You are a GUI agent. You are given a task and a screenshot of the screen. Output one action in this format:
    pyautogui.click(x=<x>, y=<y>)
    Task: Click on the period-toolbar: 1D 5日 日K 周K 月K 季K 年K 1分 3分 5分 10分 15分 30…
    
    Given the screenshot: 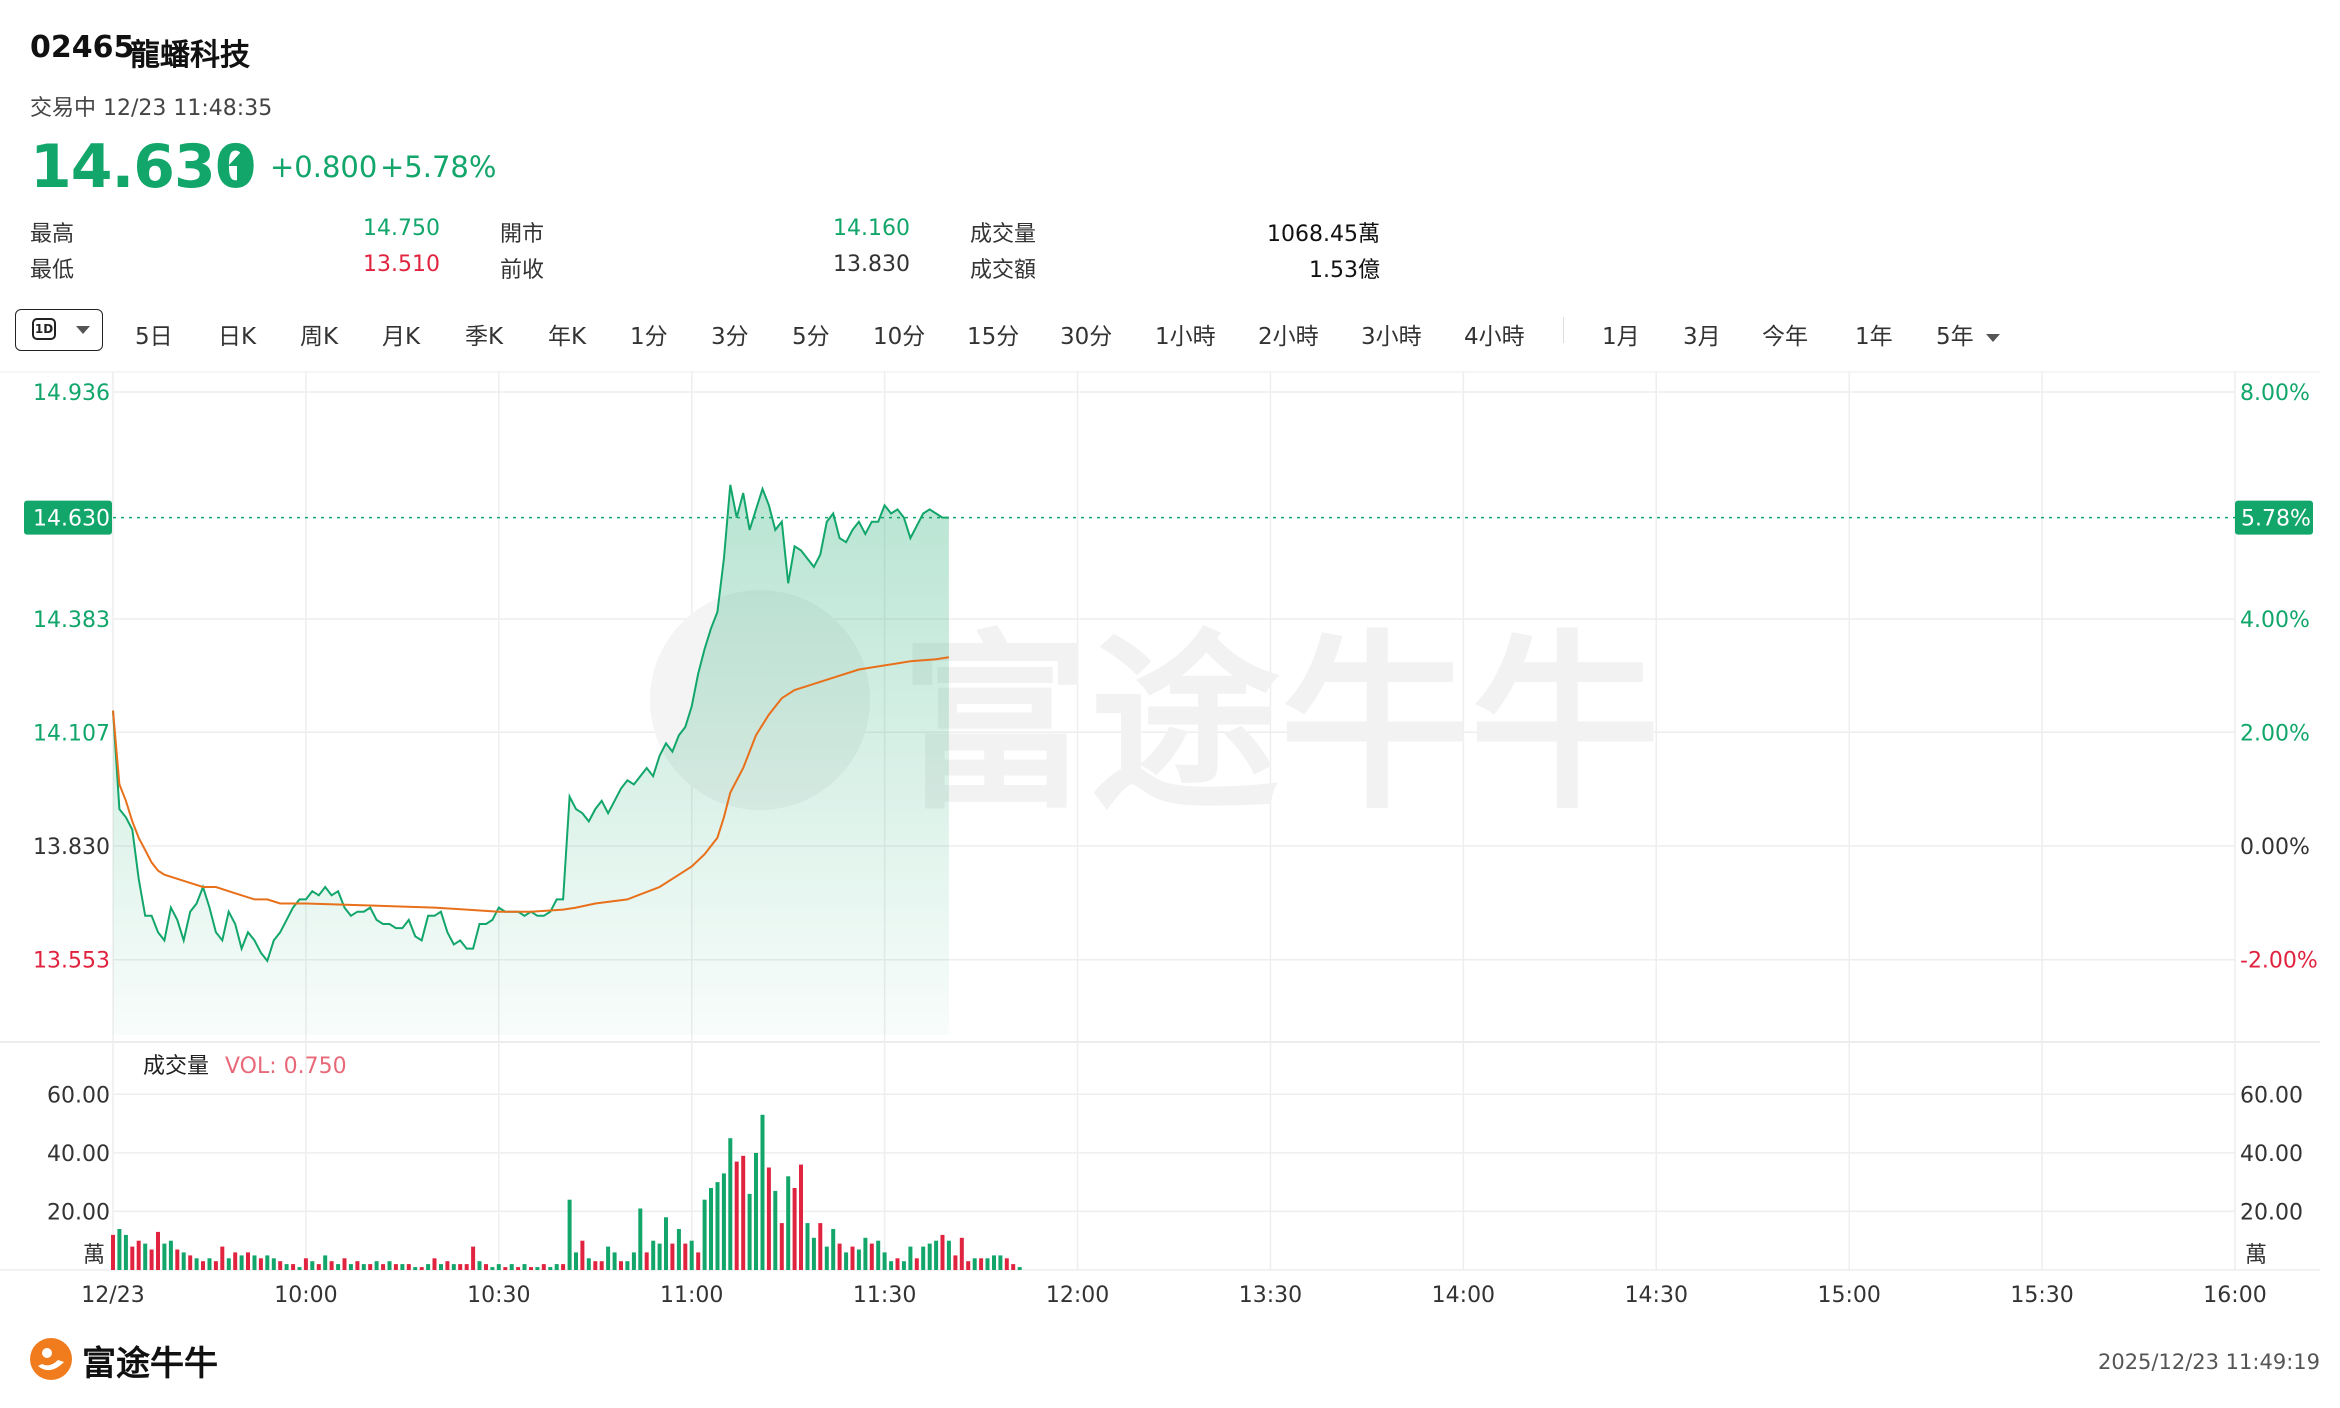 What is the action you would take?
    pyautogui.click(x=1170, y=330)
    